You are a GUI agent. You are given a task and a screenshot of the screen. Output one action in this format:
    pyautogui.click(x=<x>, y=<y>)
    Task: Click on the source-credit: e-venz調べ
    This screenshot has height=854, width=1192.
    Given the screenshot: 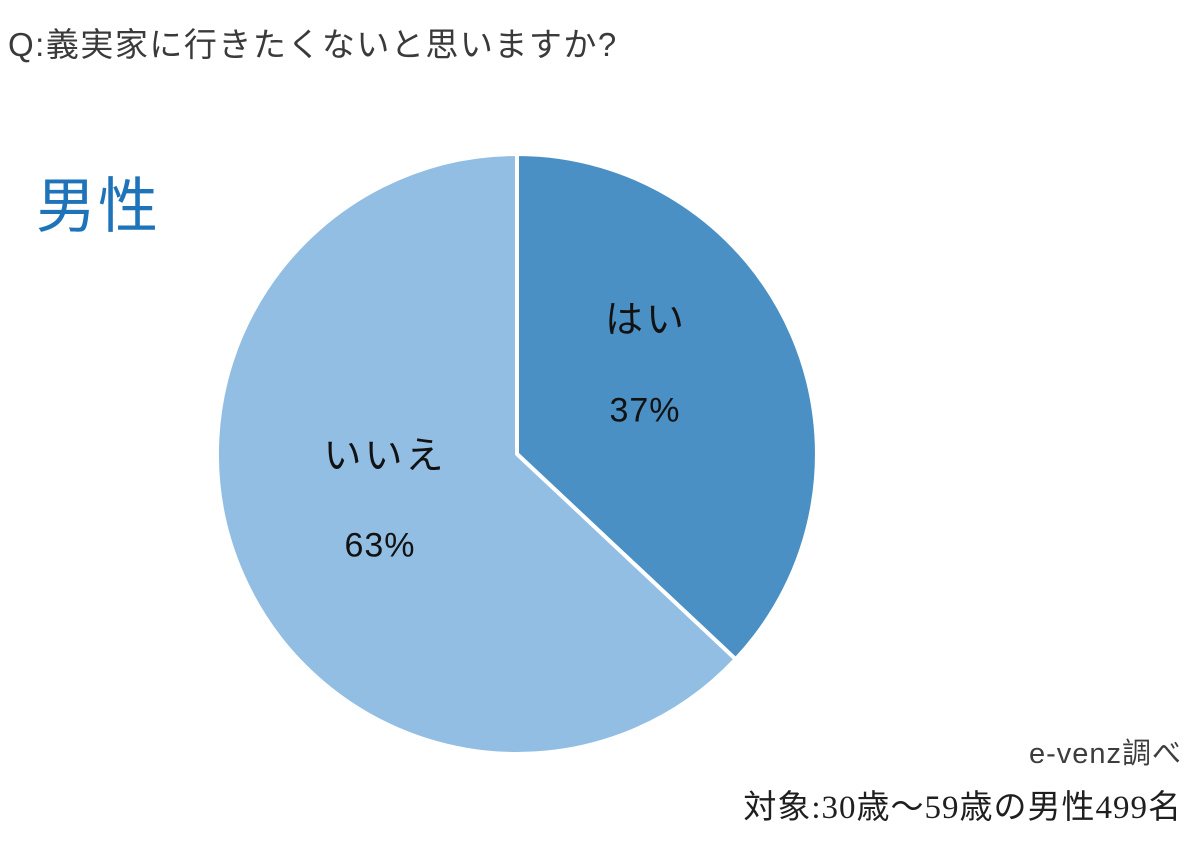 What is the action you would take?
    pyautogui.click(x=1105, y=754)
    